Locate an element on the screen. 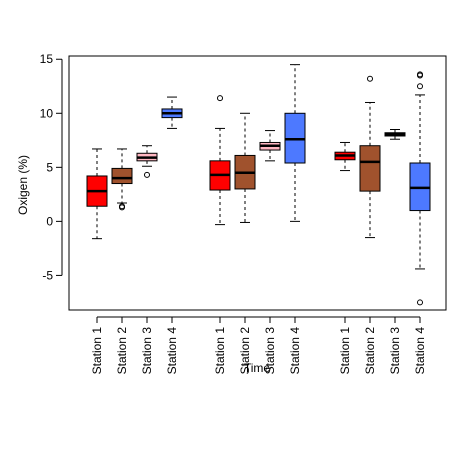  y-tick-label: 15 is located at coordinates (47, 59).